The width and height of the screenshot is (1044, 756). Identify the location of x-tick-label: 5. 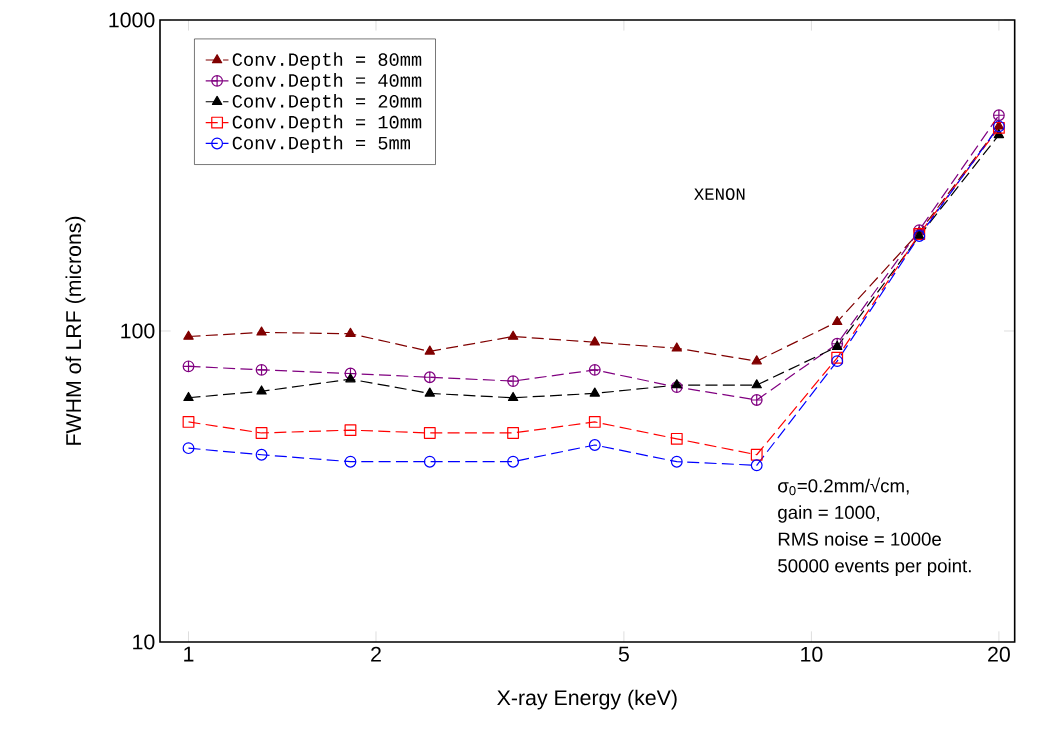
(623, 654).